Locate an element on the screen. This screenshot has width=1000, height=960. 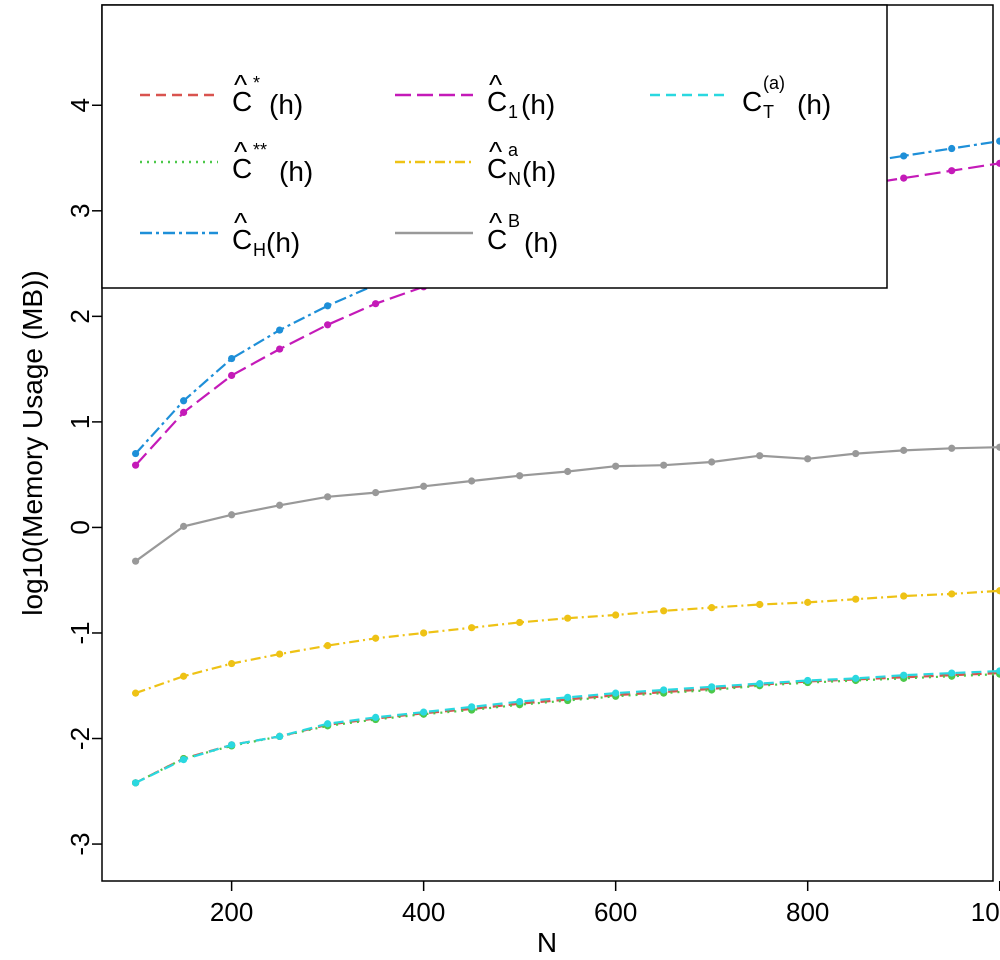
legend-label-sub: H is located at coordinates (259, 250).